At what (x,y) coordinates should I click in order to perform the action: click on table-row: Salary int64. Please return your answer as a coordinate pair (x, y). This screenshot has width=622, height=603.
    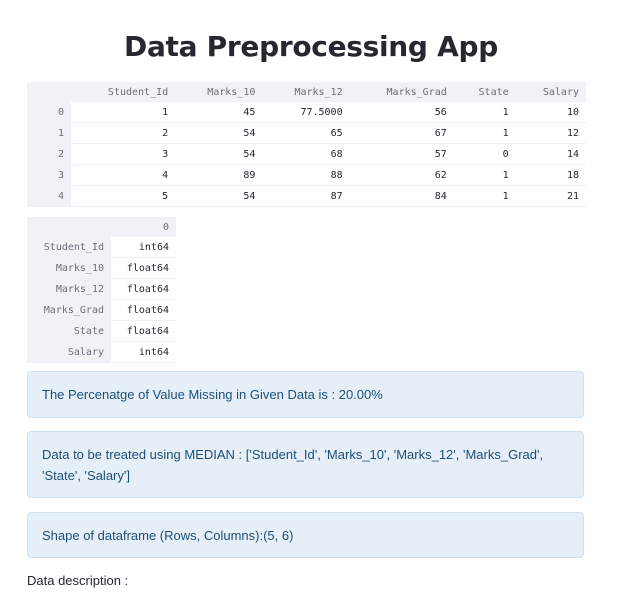
    Looking at the image, I should click on (101, 352).